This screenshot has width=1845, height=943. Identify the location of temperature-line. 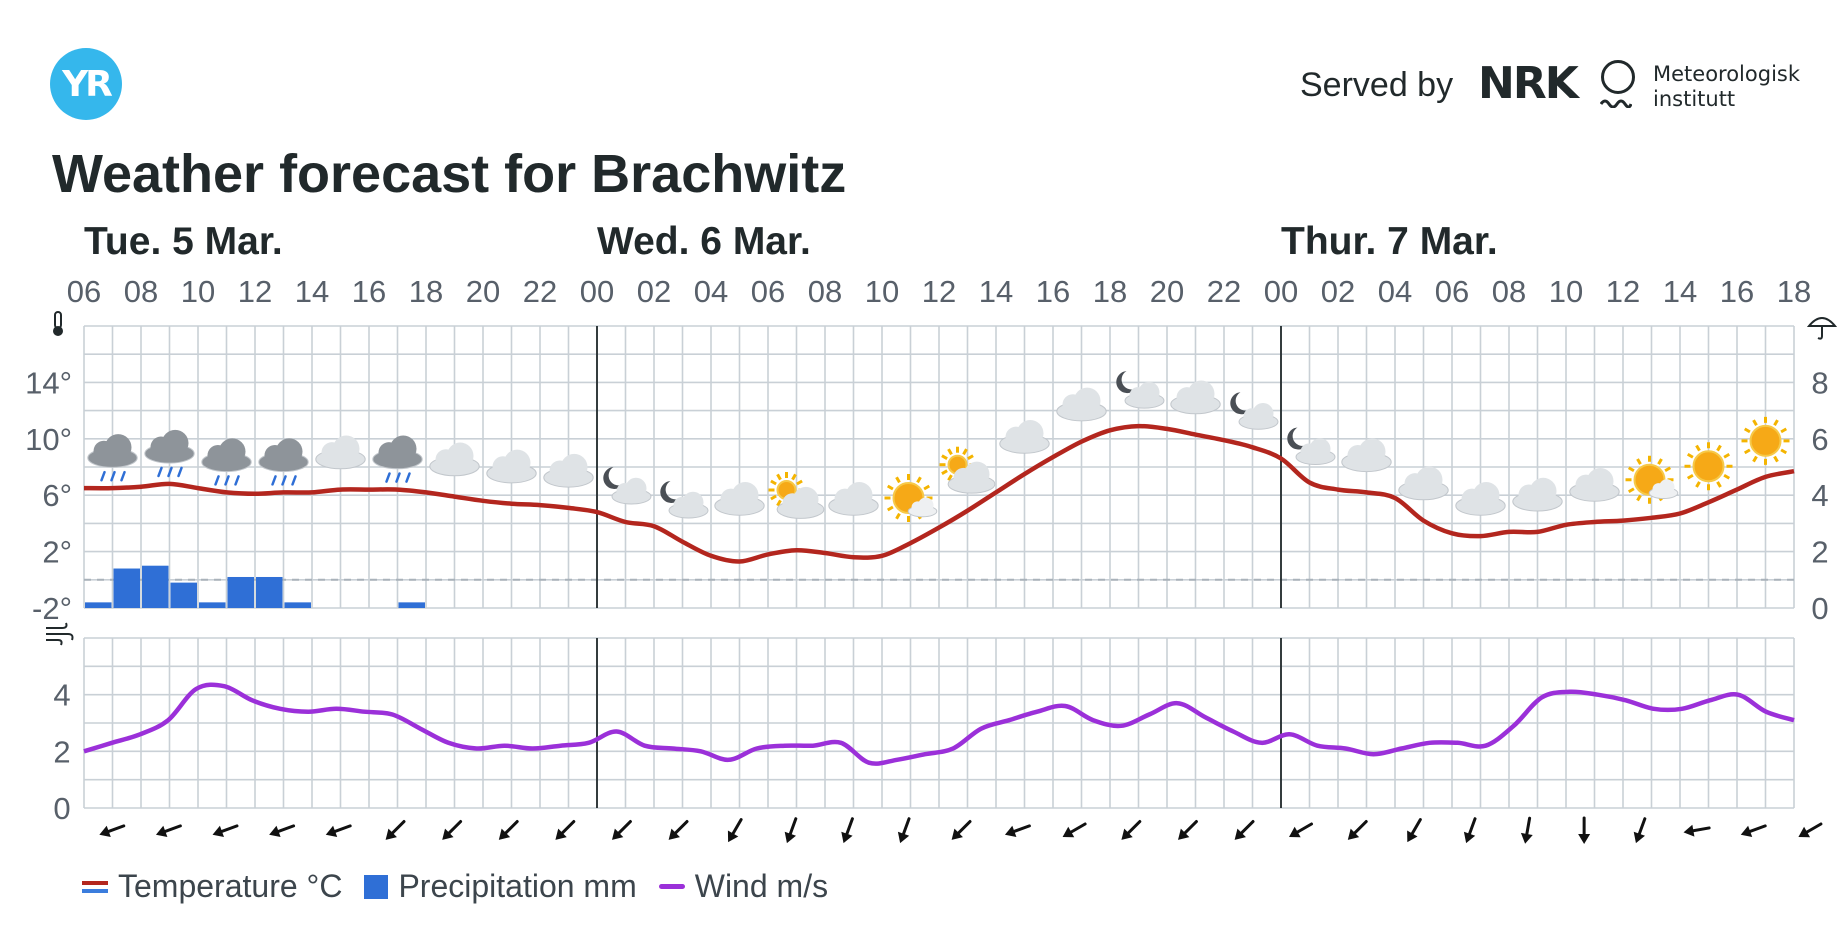
(939, 493).